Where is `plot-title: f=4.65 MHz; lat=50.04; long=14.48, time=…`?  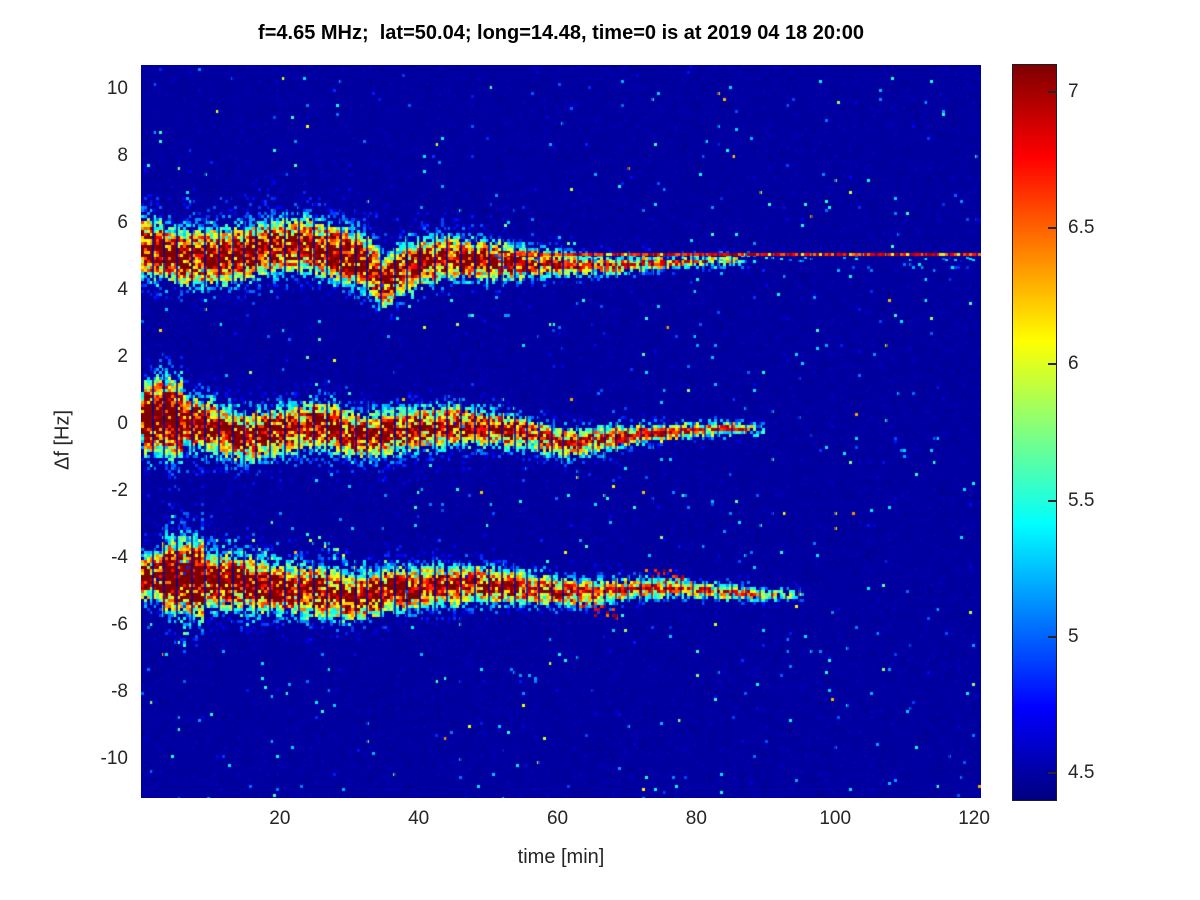 plot-title: f=4.65 MHz; lat=50.04; long=14.48, time=… is located at coordinates (561, 33).